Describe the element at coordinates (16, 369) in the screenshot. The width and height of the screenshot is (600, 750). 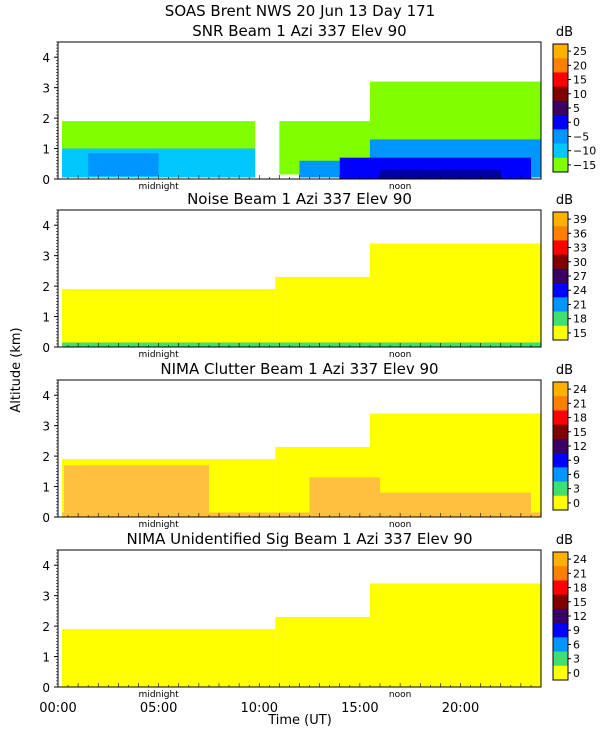
I see `y-axis-label: Altitude (km)` at that location.